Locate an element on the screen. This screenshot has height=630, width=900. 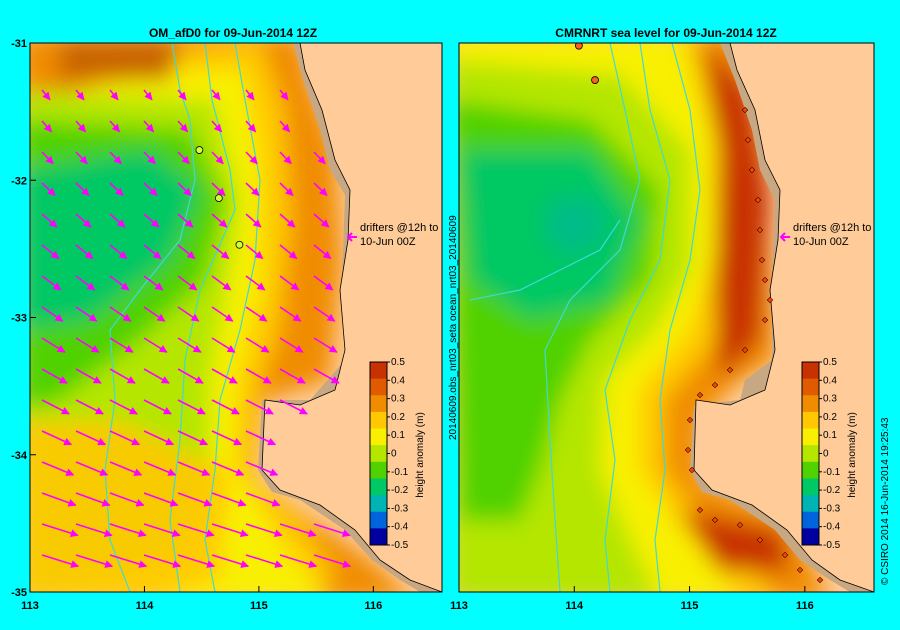
y-tick-label: -34 is located at coordinates (19, 456).